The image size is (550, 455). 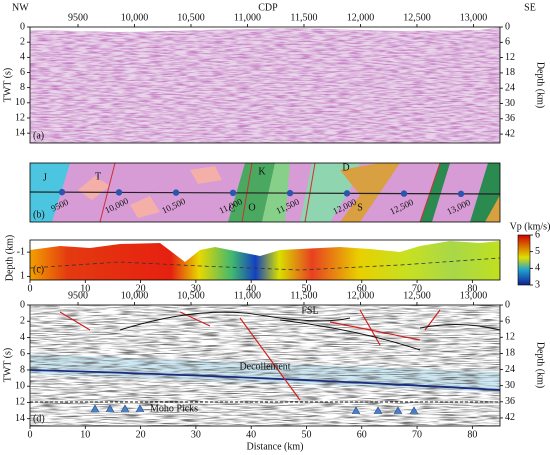 I want to click on colorbar-title: Vp (km/s), so click(x=530, y=226).